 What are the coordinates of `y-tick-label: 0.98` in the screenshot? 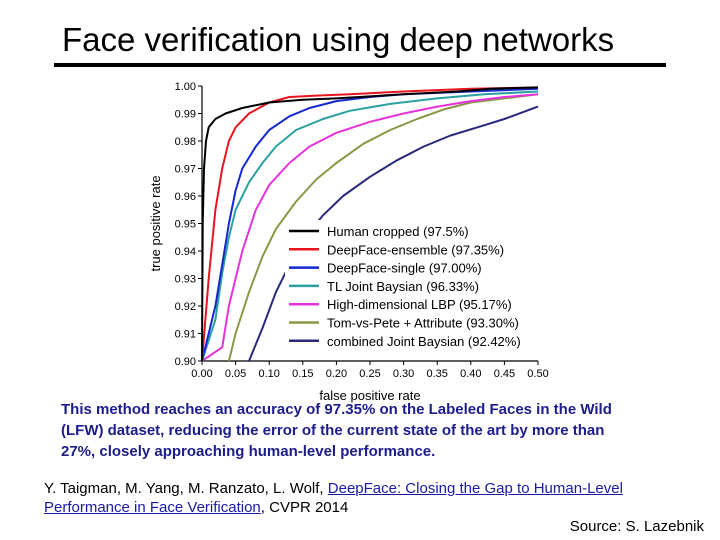 It's located at (185, 142).